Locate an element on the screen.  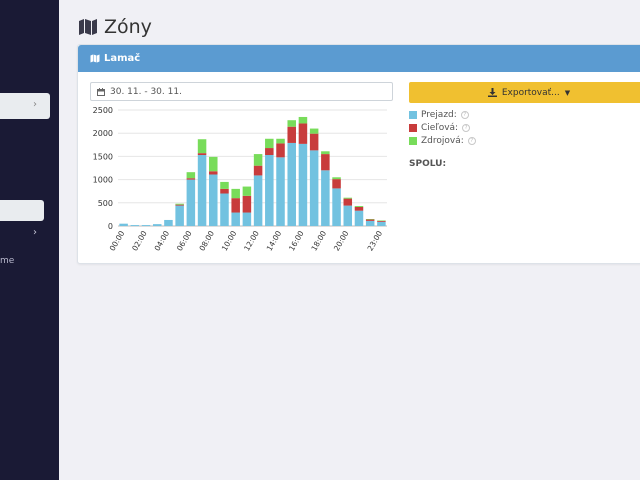
sidebar: › › me is located at coordinates (29, 240).